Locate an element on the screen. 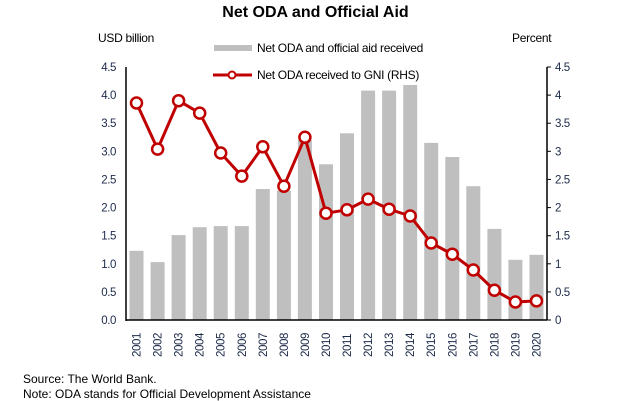  legend-line-label: Net ODA received to GNI (RHS) is located at coordinates (338, 75).